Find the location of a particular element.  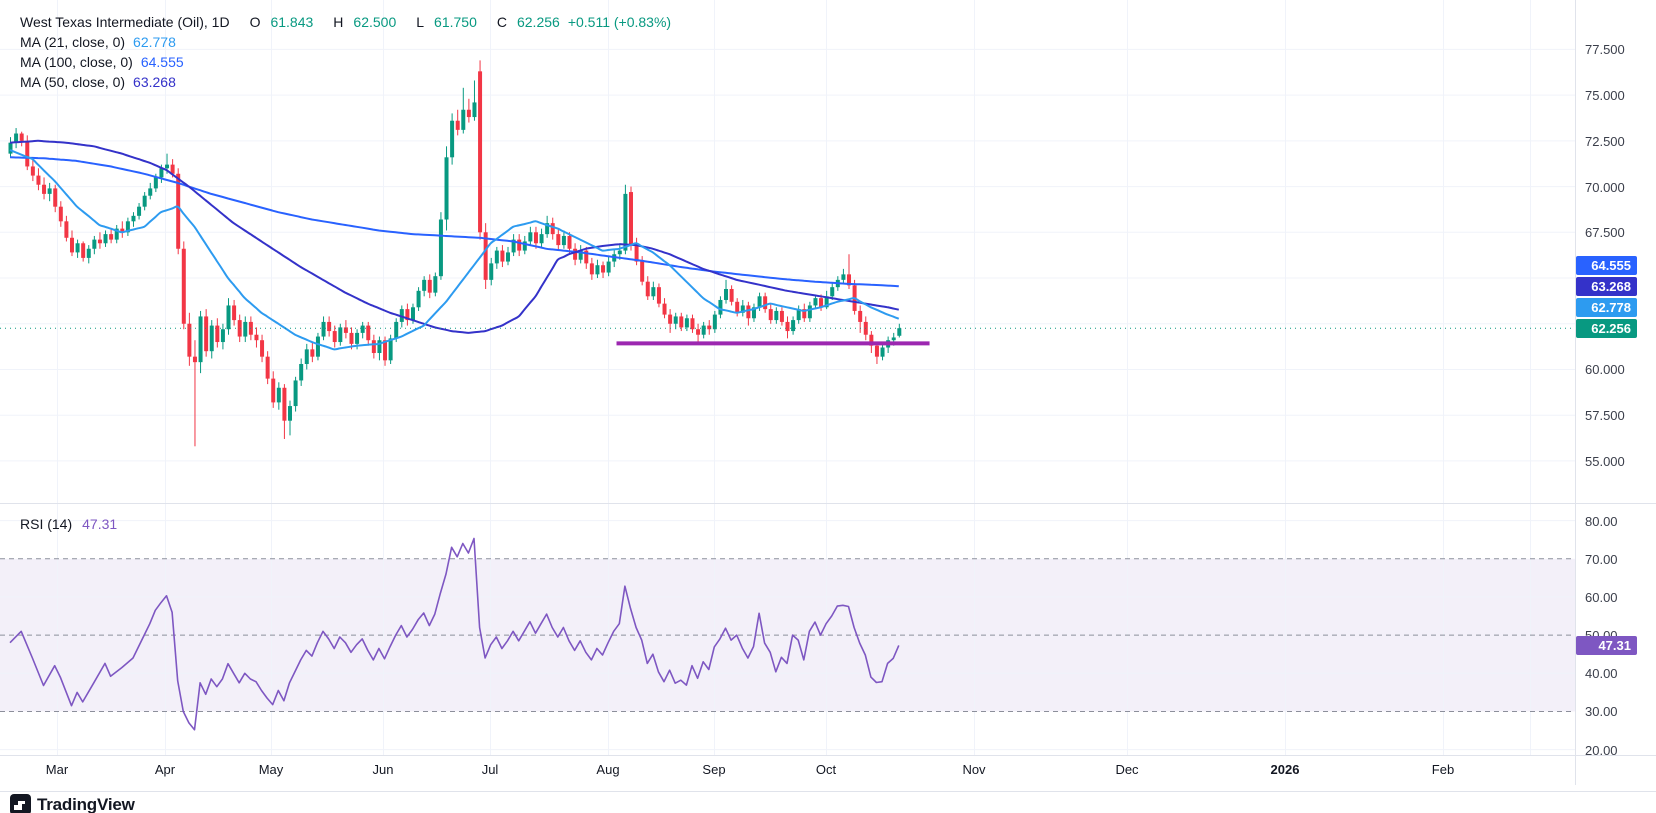

time-tick-label: May is located at coordinates (271, 769).